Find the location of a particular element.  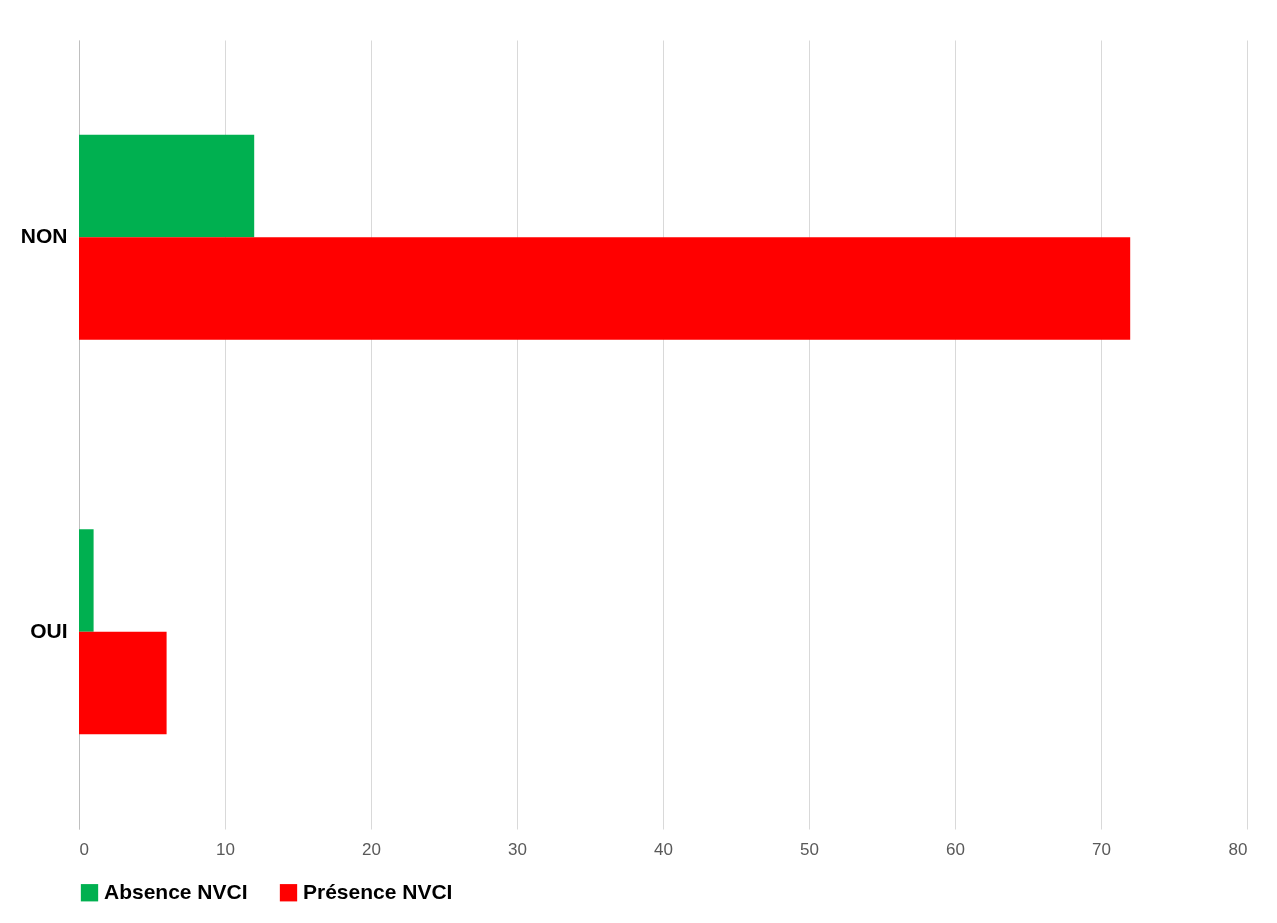

x-tick-label: 0 is located at coordinates (84, 849).